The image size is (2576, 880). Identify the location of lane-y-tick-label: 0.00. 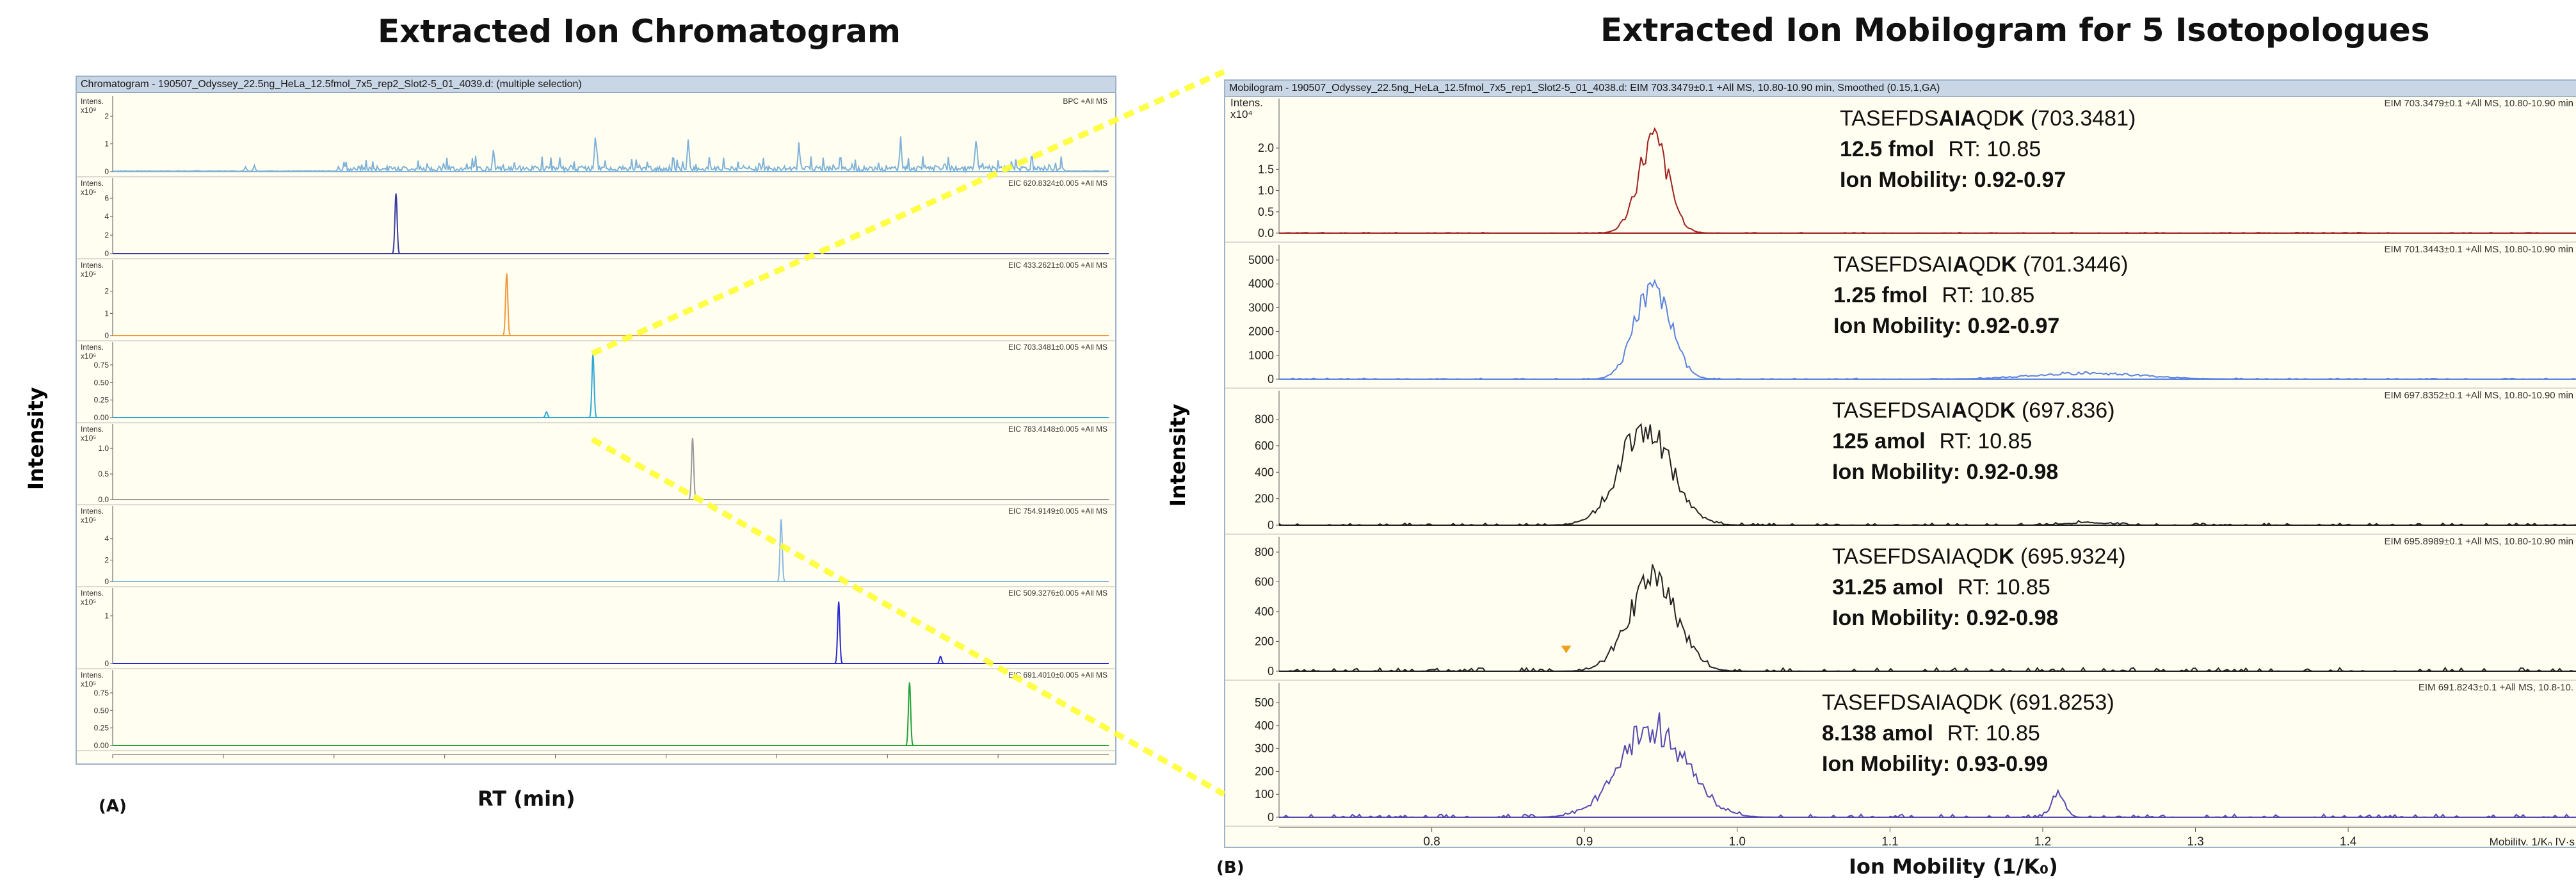
(101, 745).